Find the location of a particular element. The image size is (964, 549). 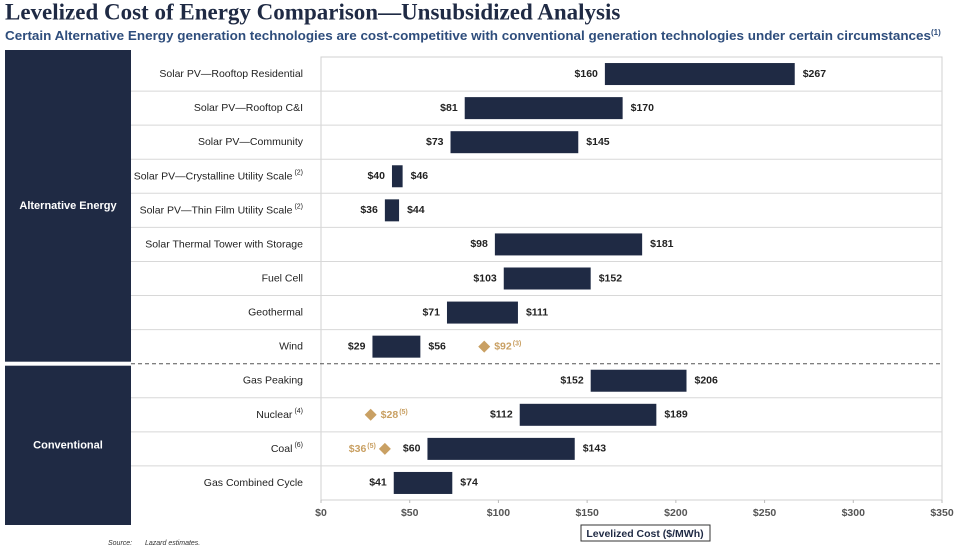

high-label: $189 is located at coordinates (676, 415).